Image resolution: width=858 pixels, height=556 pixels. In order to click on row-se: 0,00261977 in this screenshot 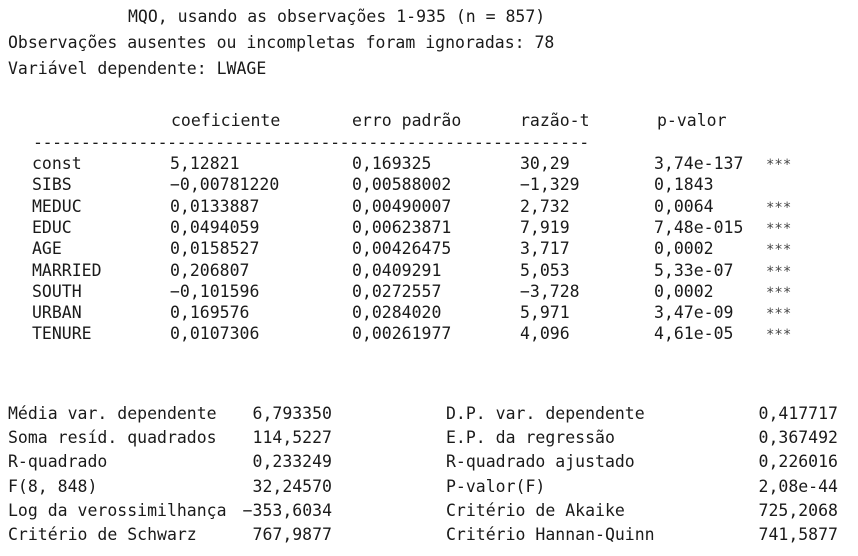, I will do `click(402, 334)`.